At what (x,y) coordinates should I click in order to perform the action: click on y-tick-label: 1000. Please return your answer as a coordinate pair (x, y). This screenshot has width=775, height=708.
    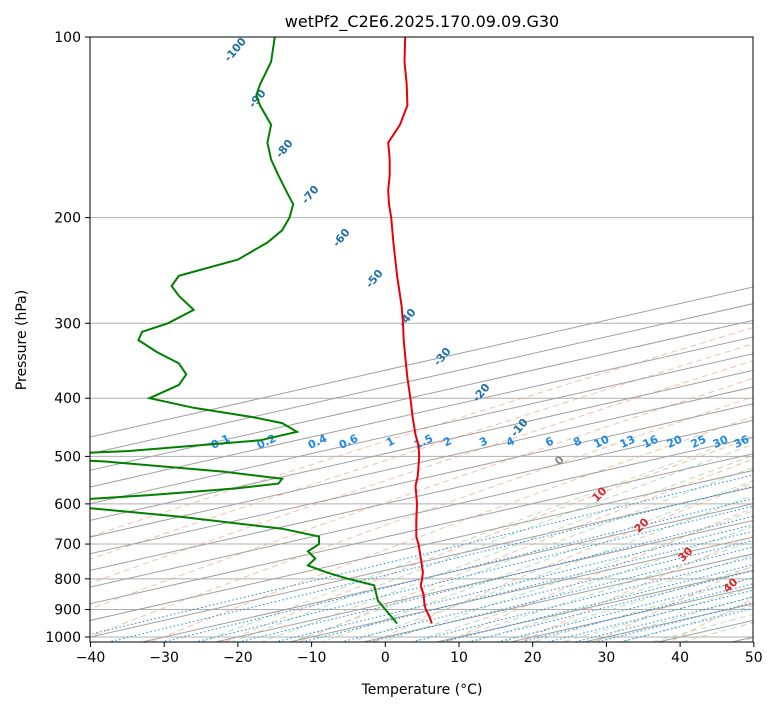
    Looking at the image, I should click on (63, 638).